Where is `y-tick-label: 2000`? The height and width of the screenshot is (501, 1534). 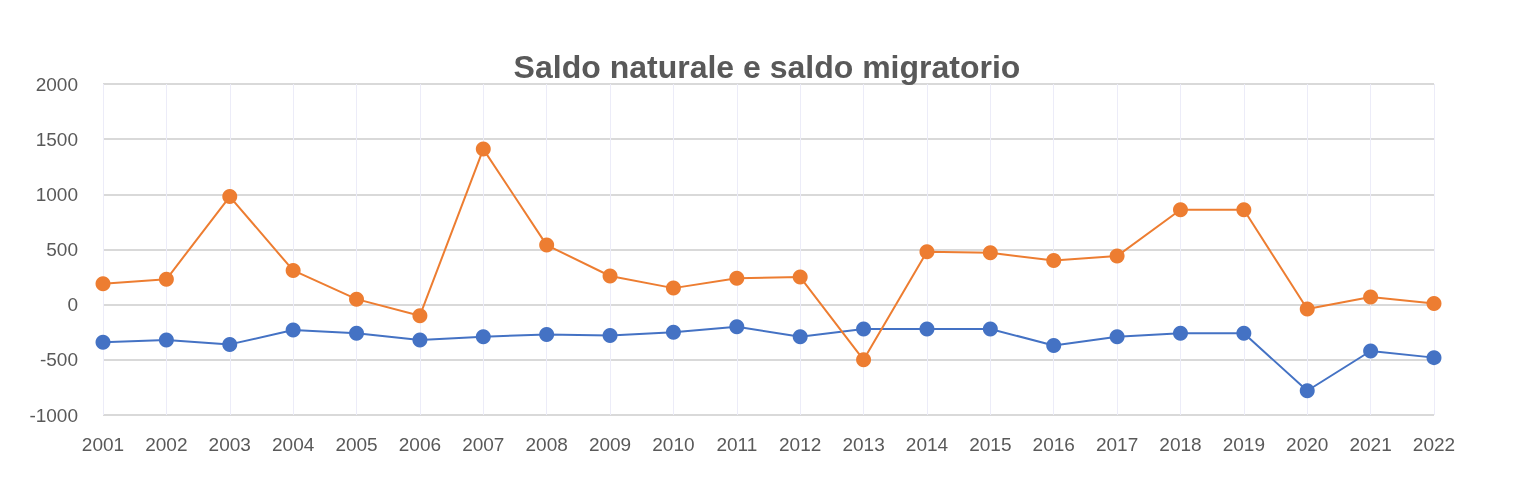 y-tick-label: 2000 is located at coordinates (56, 84).